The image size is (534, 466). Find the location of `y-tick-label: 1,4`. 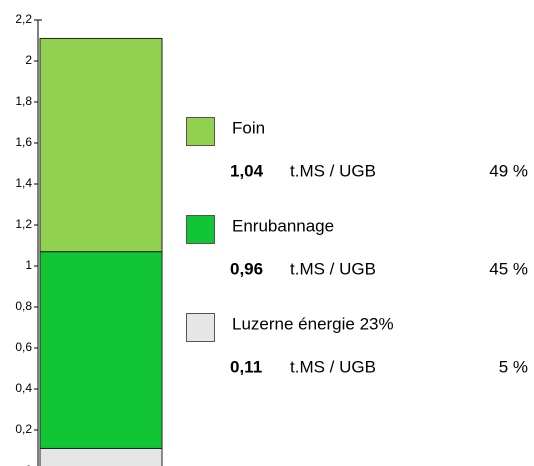

y-tick-label: 1,4 is located at coordinates (23, 183).